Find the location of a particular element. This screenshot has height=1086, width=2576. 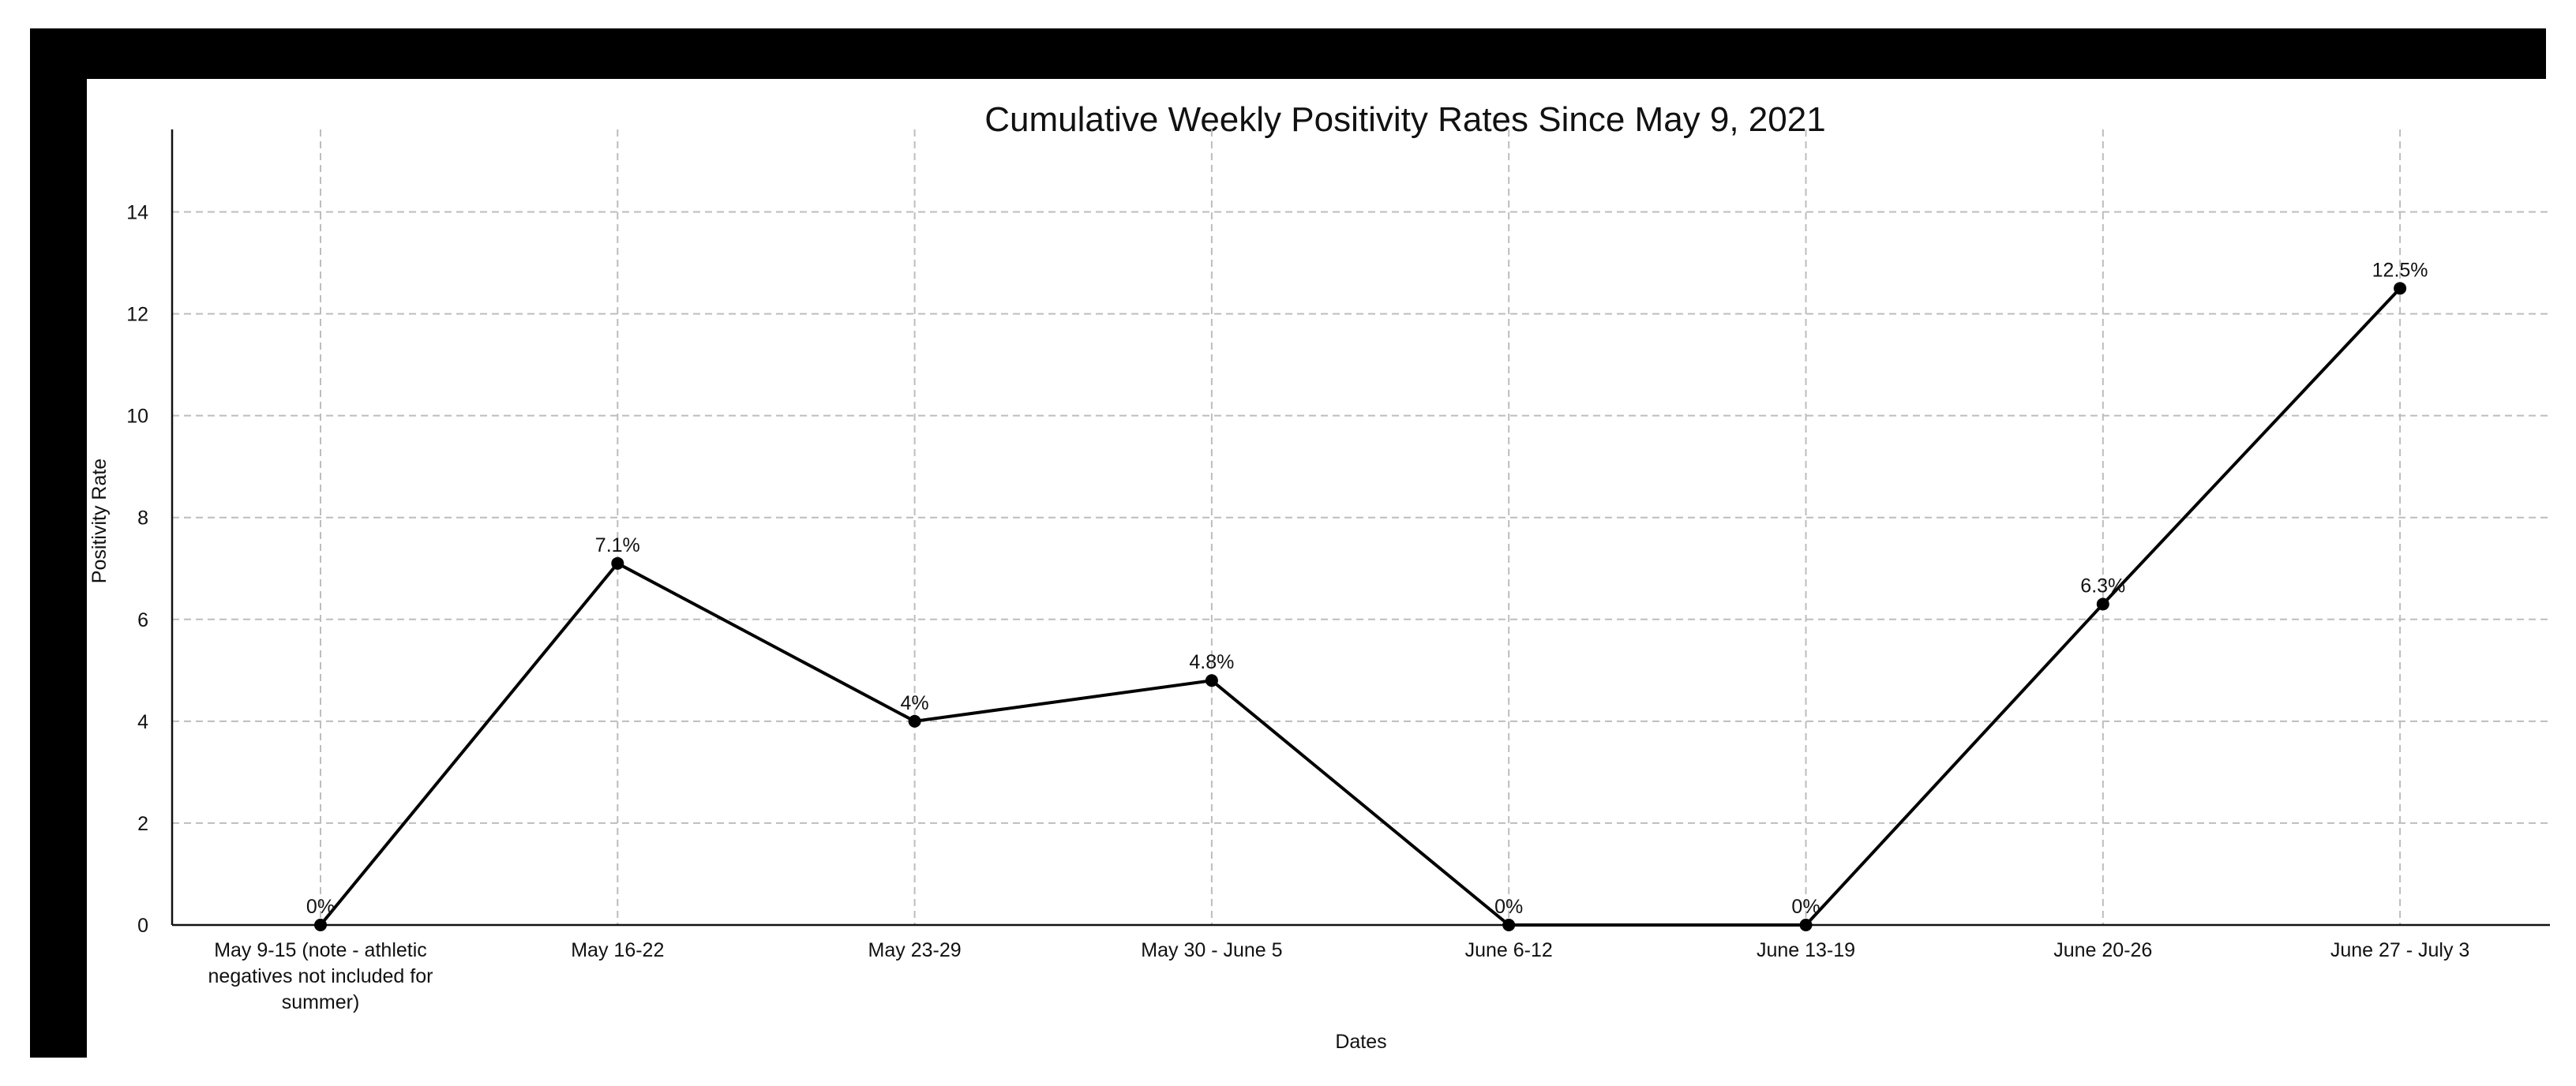

y-tick-label: 8 is located at coordinates (142, 518).